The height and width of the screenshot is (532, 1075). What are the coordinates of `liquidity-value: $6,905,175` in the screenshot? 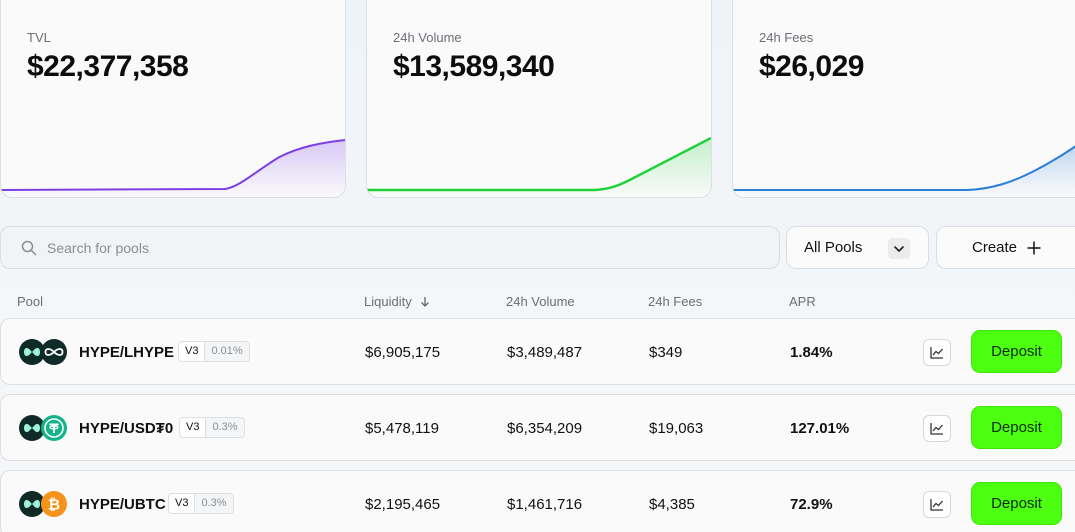 It's located at (403, 352).